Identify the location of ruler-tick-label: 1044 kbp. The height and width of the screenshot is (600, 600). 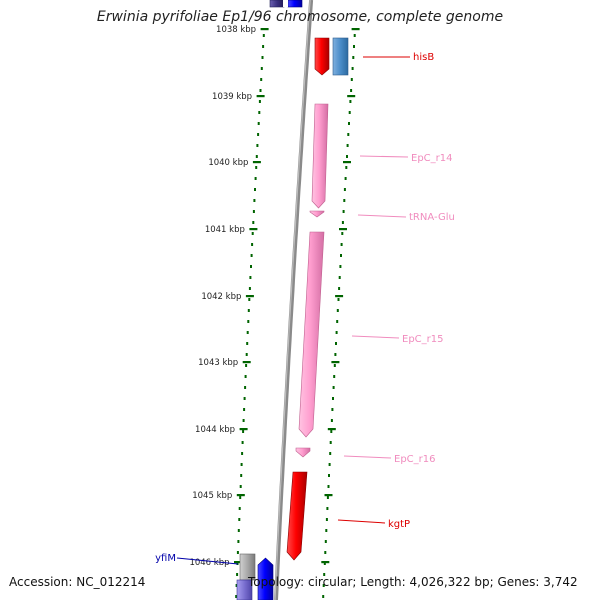
(215, 430).